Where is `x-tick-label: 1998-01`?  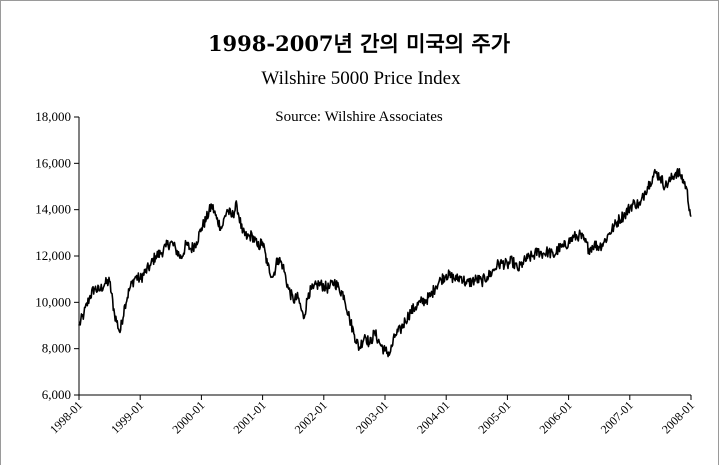 x-tick-label: 1998-01 is located at coordinates (66, 417).